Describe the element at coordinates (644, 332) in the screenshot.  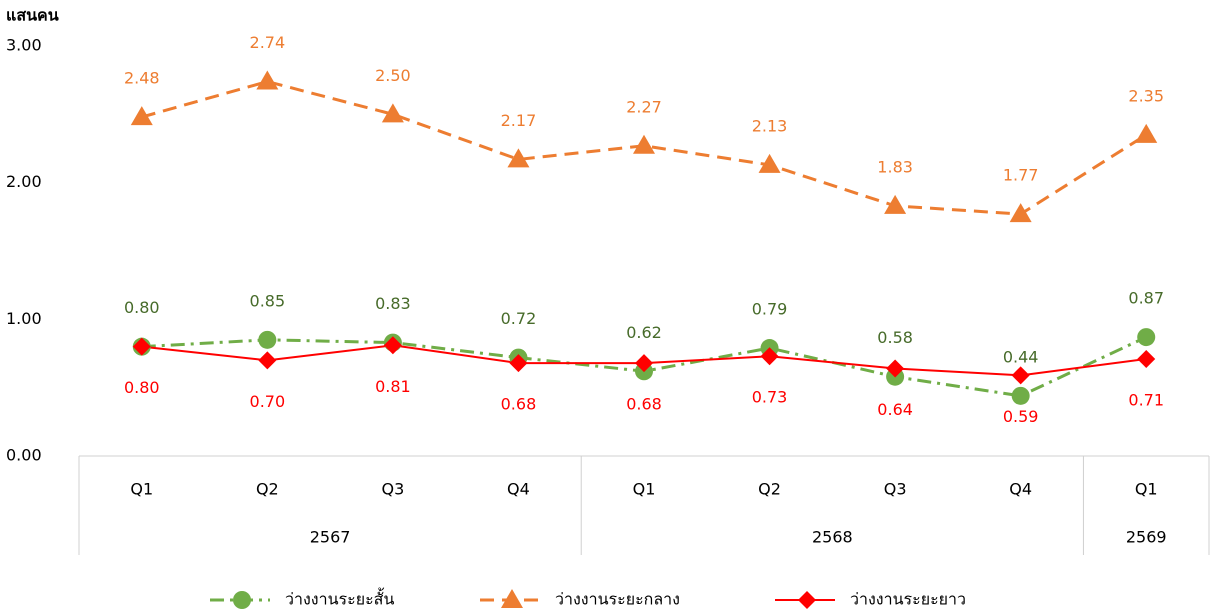
I see `data-label: 0.62` at that location.